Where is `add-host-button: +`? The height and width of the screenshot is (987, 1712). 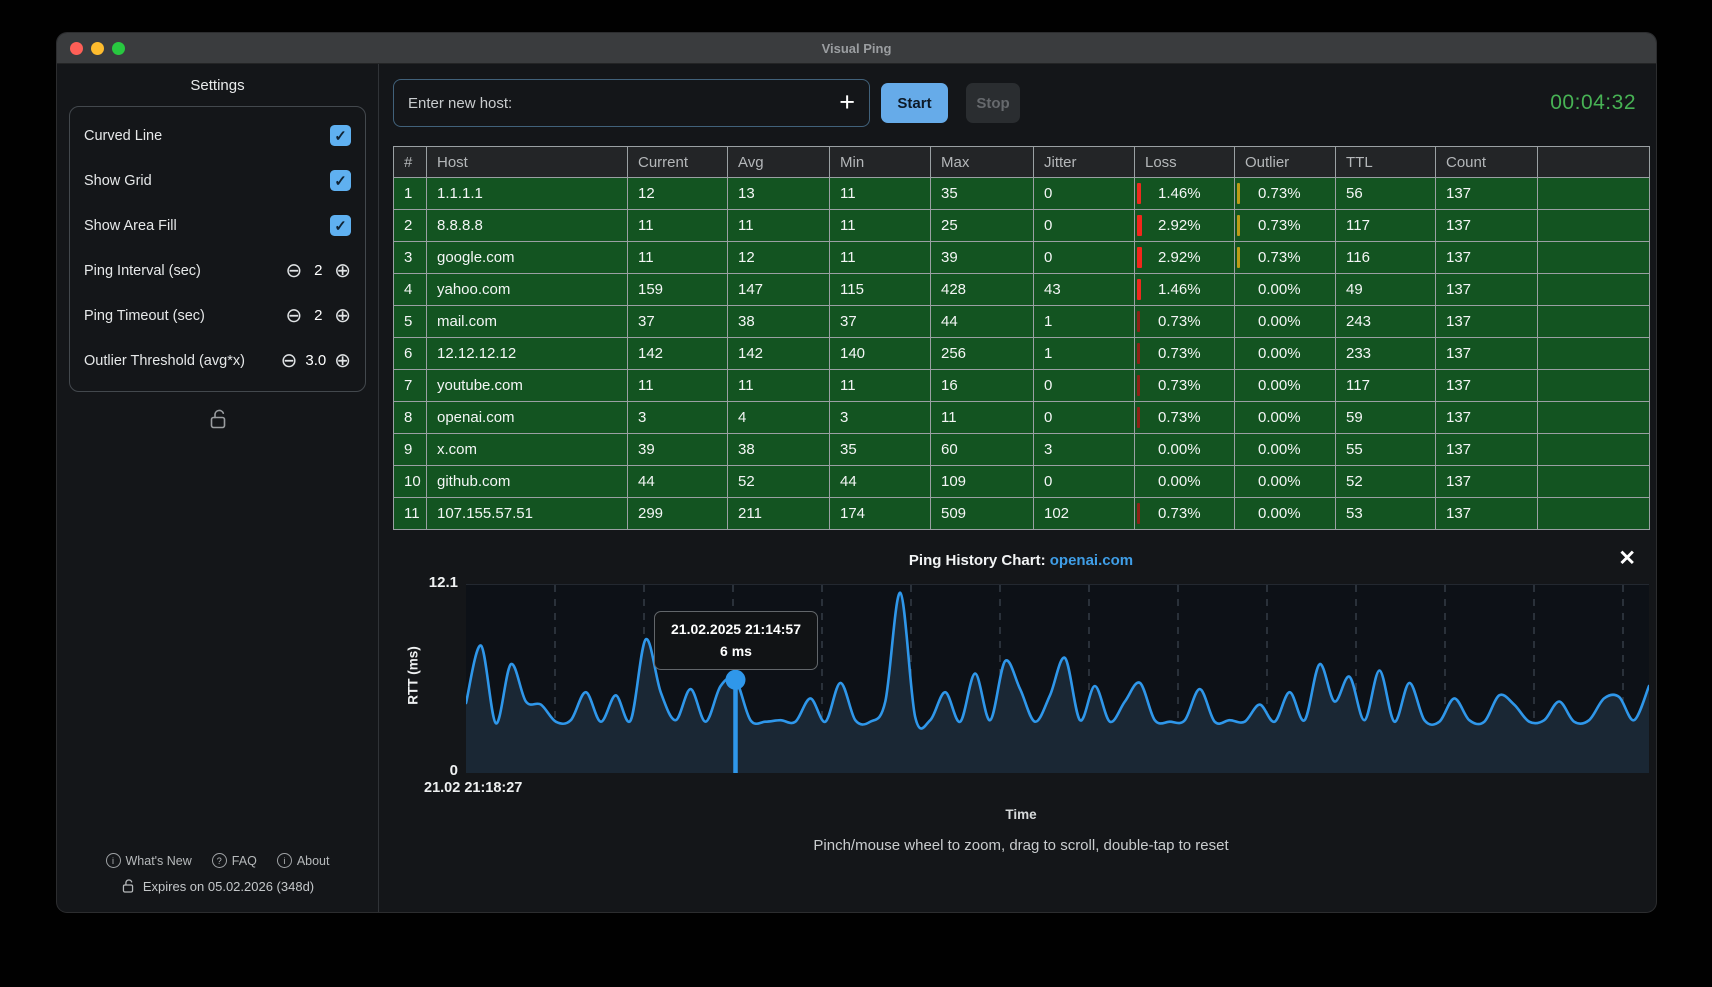
add-host-button: + is located at coordinates (847, 101).